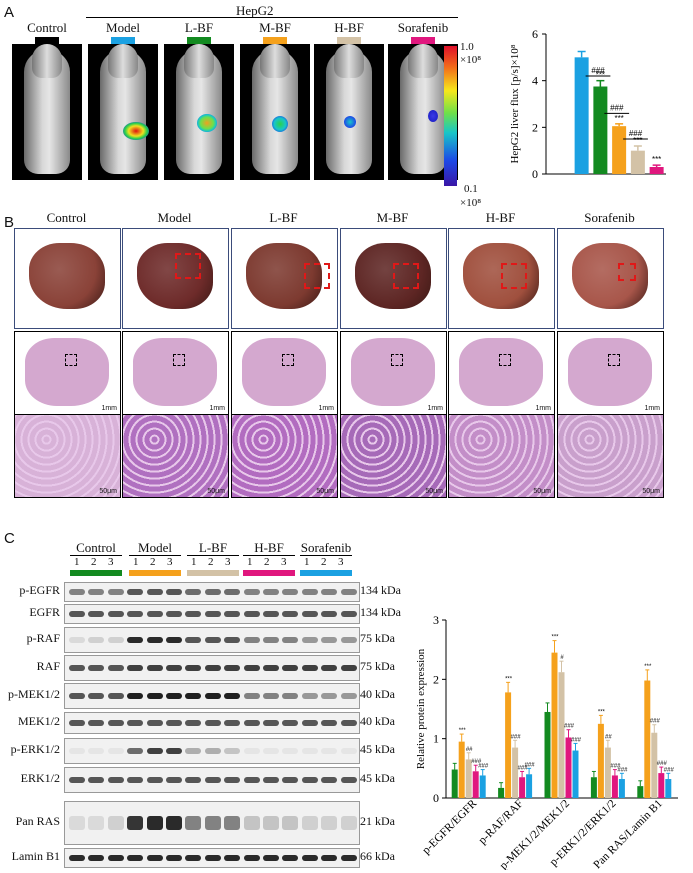 The height and width of the screenshot is (873, 693). Describe the element at coordinates (40, 778) in the screenshot. I see `wb-row-label: ERK1/2` at that location.